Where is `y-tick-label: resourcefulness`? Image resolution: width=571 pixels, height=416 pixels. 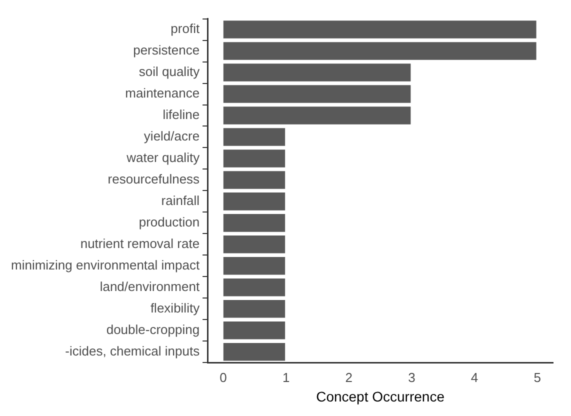 y-tick-label: resourcefulness is located at coordinates (154, 179).